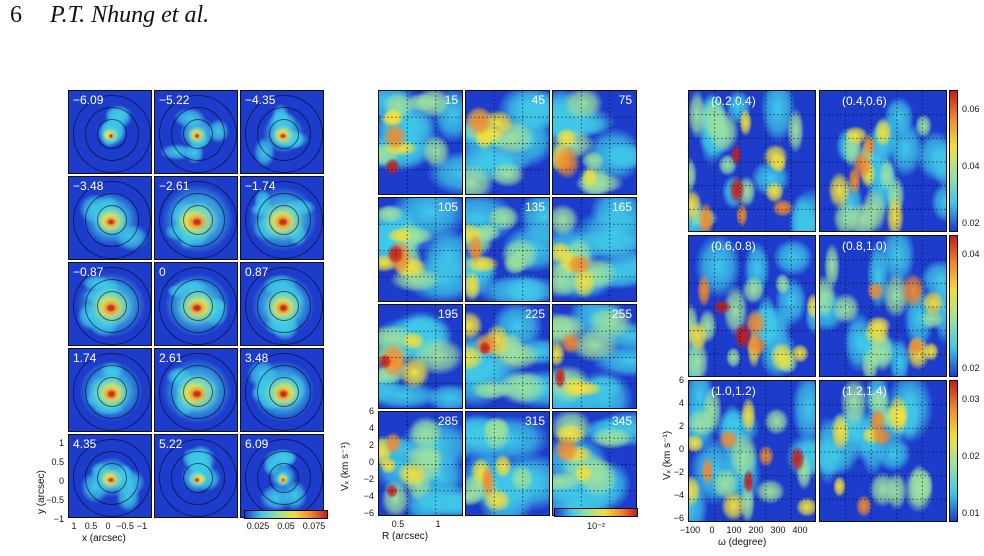 The image size is (984, 556). Describe the element at coordinates (507, 142) in the screenshot. I see `pv-map-panel: 45` at that location.